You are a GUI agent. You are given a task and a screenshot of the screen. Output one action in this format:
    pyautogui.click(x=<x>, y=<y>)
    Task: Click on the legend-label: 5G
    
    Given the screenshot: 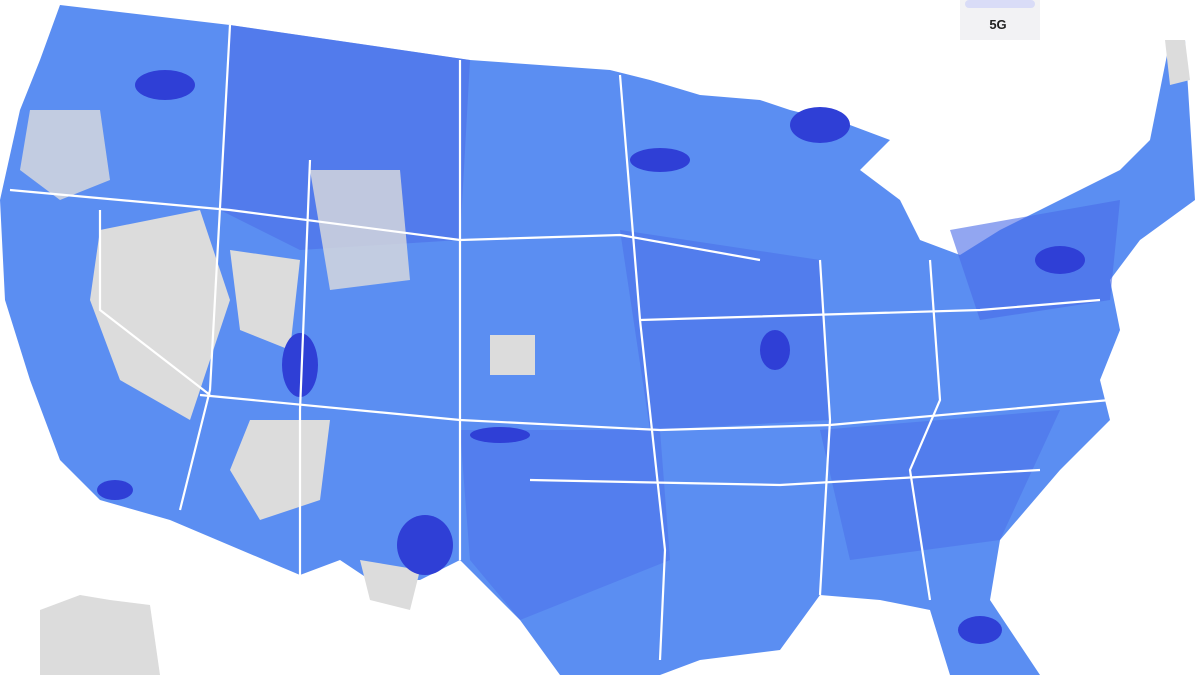 What is the action you would take?
    pyautogui.click(x=997, y=24)
    